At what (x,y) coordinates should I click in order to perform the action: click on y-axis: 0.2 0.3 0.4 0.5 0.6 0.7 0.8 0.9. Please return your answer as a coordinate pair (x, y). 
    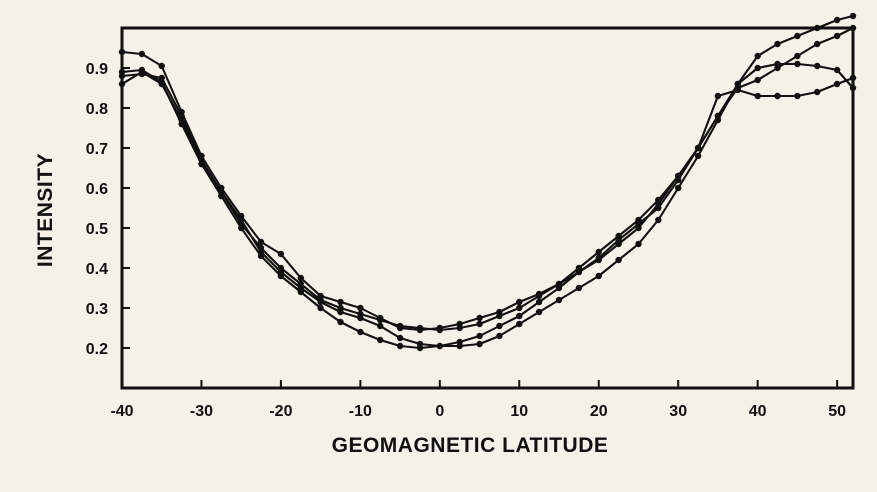
    Looking at the image, I should click on (108, 209).